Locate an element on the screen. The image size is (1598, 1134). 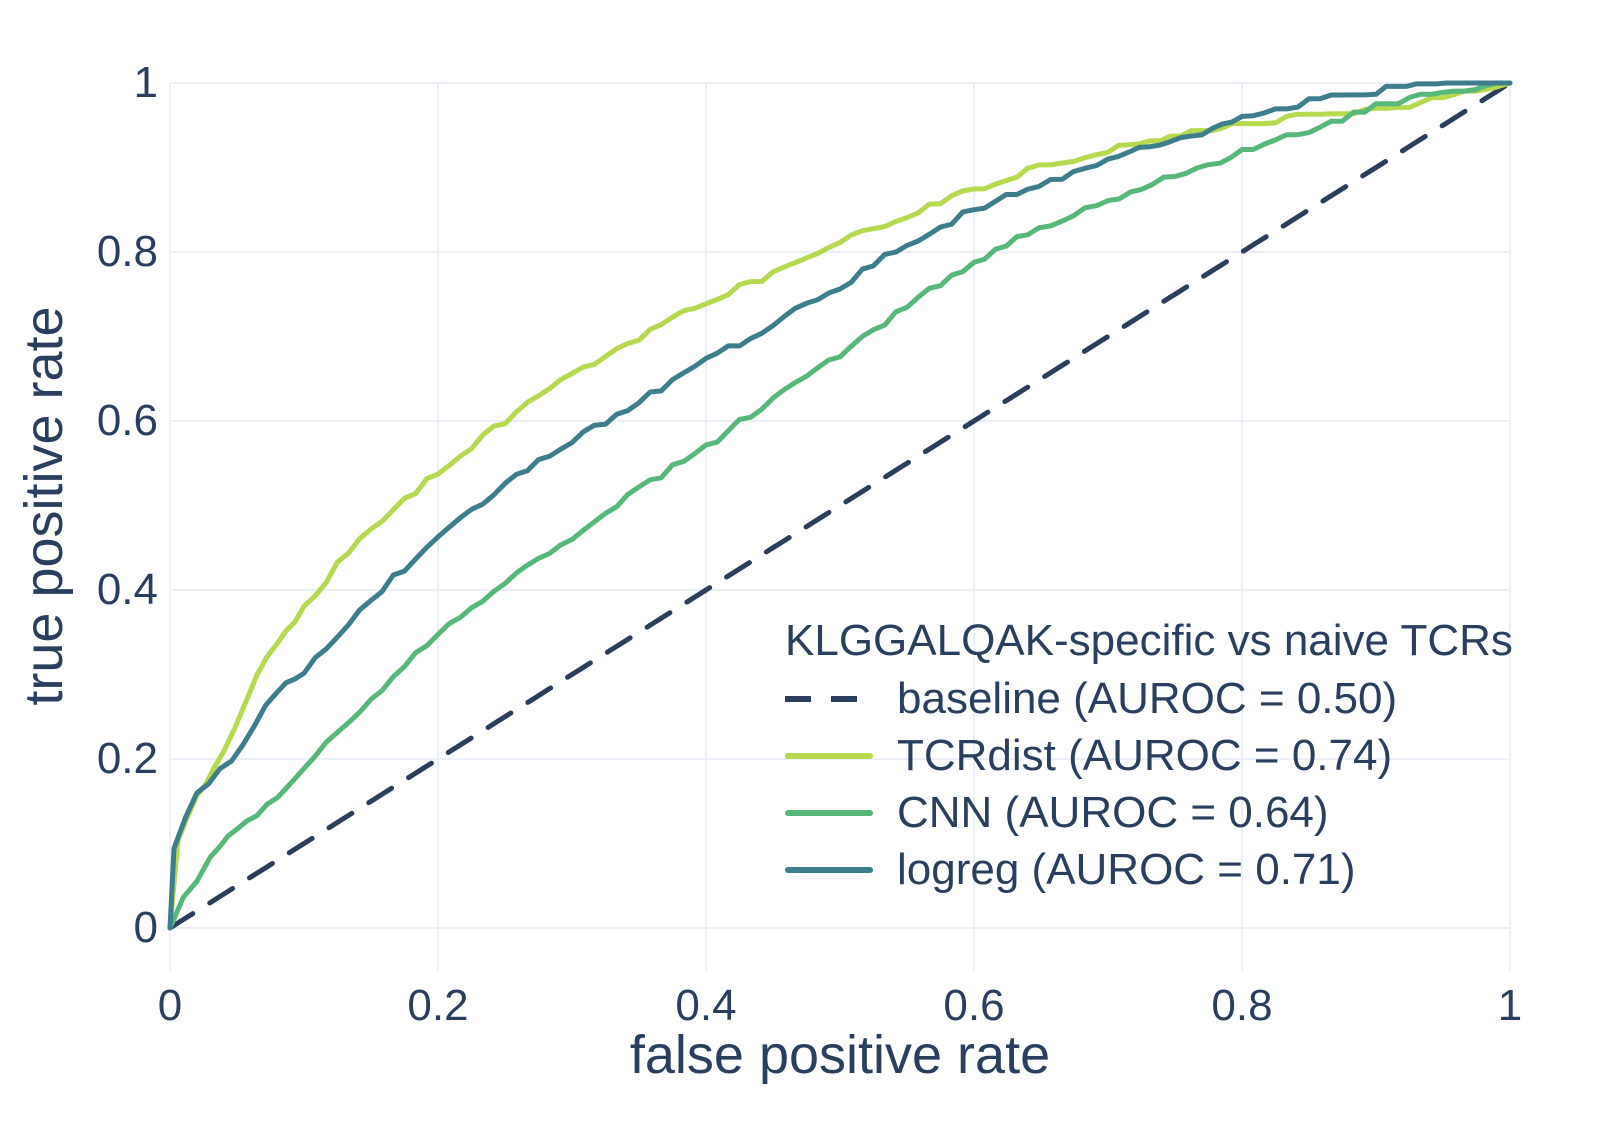
y-tick-label-0.4: 0.4 is located at coordinates (127, 589).